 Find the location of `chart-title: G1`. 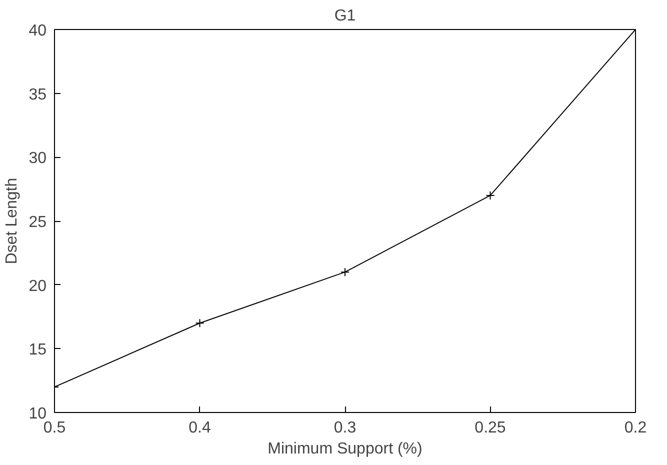

chart-title: G1 is located at coordinates (345, 16).